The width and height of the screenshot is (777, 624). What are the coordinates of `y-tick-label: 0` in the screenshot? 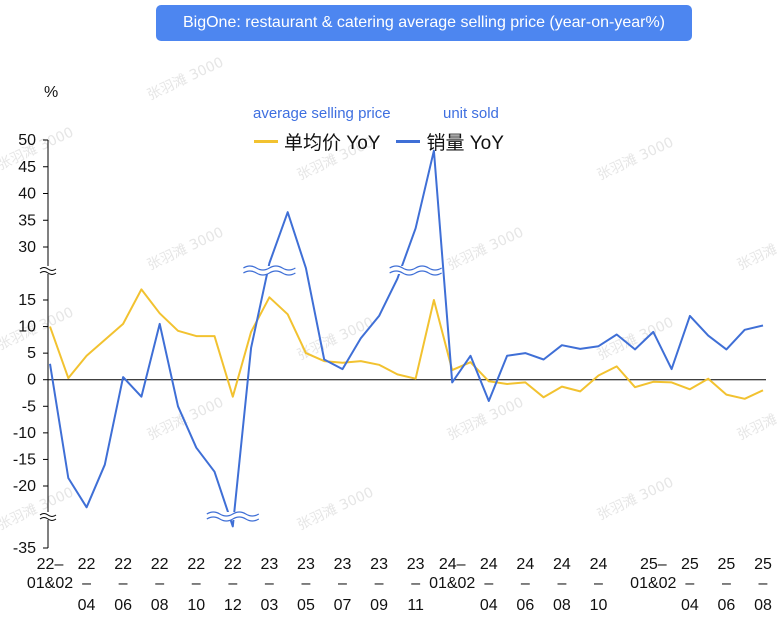 It's located at (31, 380).